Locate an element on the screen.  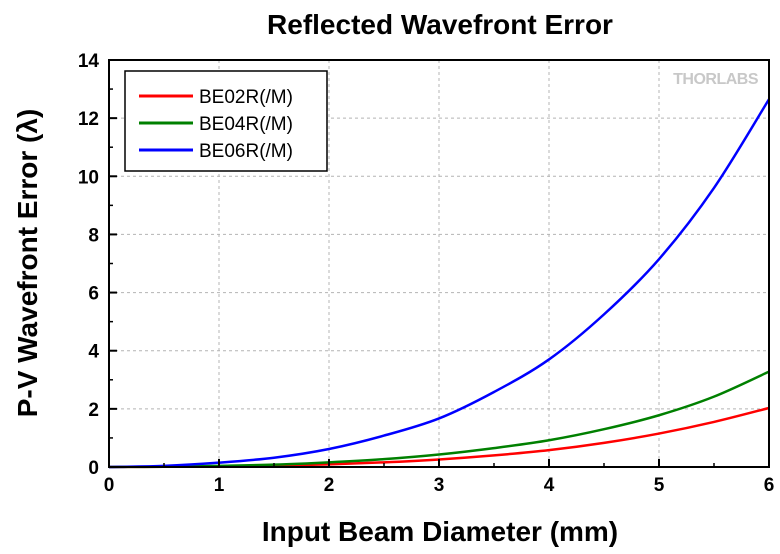
thorlabs-logo: THORLABS is located at coordinates (716, 79).